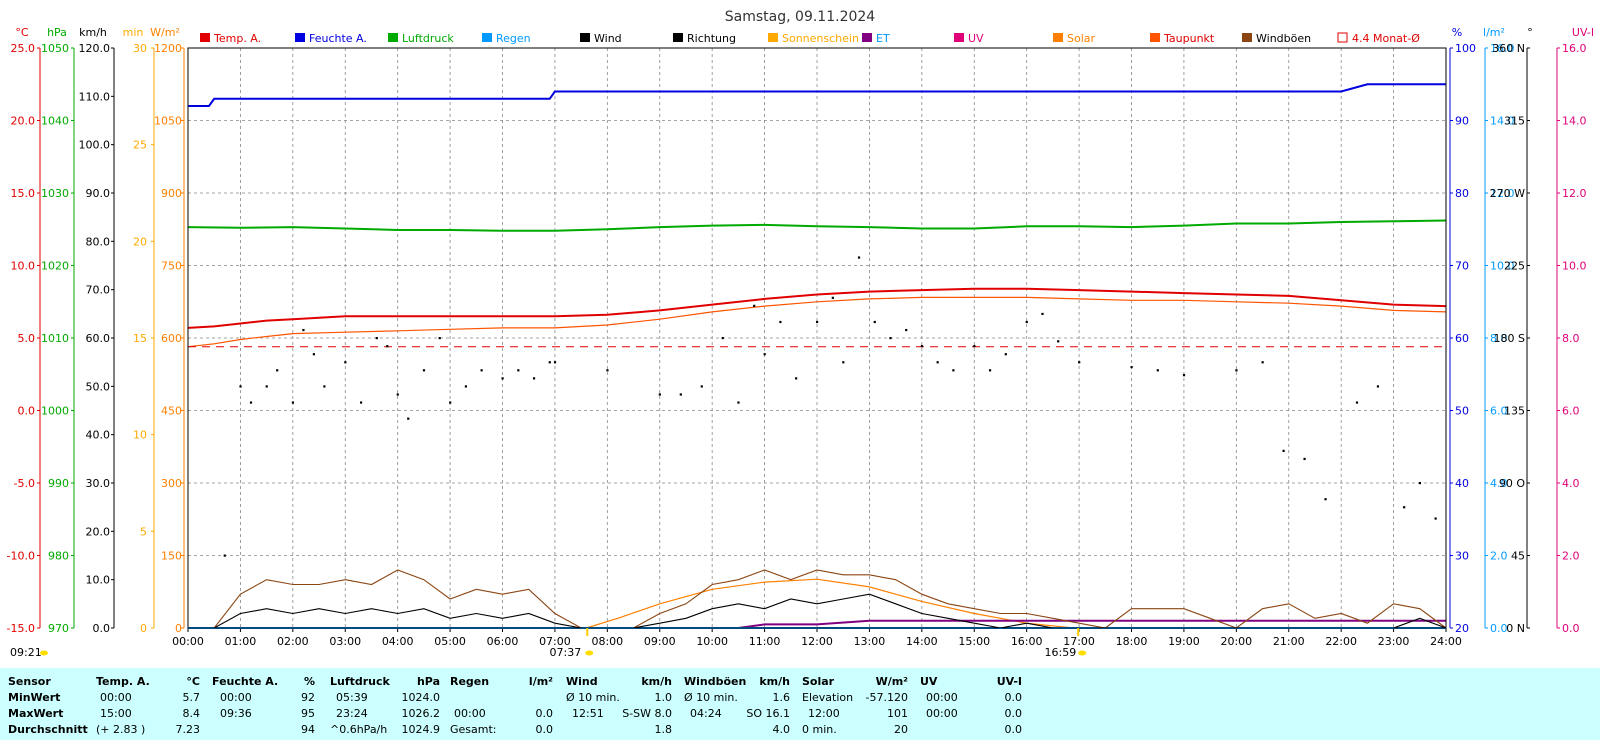 The width and height of the screenshot is (1600, 740). What do you see at coordinates (1189, 38) in the screenshot?
I see `legend-label: Taupunkt` at bounding box center [1189, 38].